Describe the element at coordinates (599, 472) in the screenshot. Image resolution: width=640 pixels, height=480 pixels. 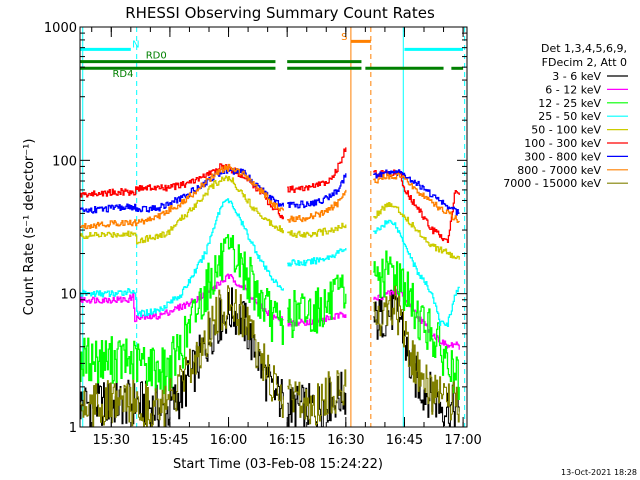
I see `footer-date: 13-Oct-2021 18:28` at that location.